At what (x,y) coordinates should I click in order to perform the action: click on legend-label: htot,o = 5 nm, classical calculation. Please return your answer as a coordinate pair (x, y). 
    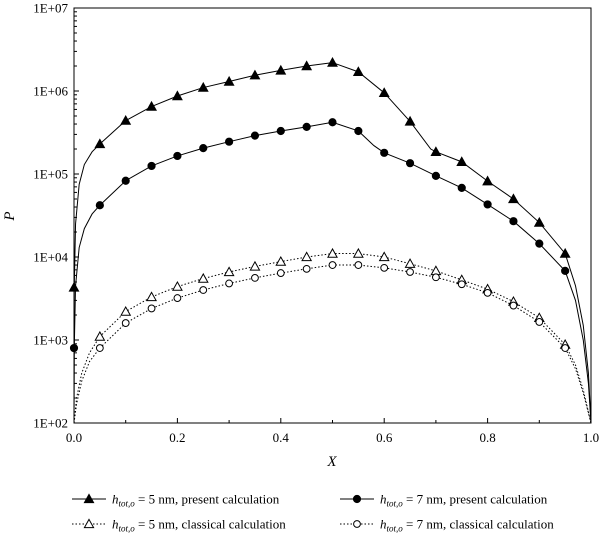
    Looking at the image, I should click on (199, 525).